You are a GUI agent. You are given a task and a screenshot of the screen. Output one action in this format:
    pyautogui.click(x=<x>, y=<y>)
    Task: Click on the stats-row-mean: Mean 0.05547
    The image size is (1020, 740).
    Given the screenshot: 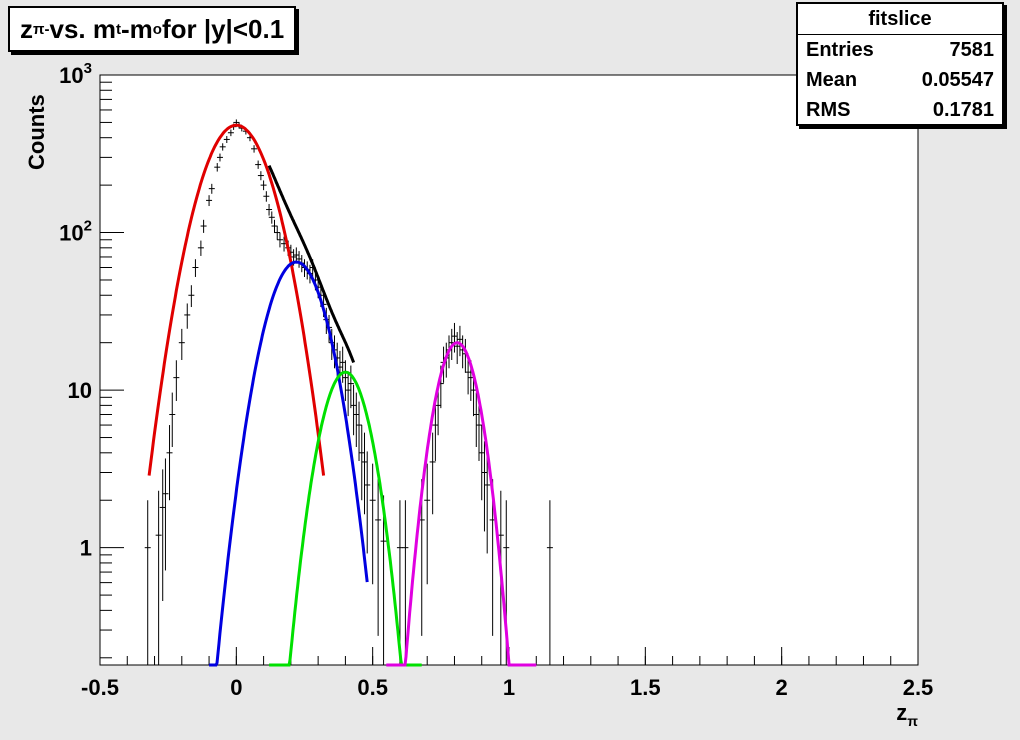 What is the action you would take?
    pyautogui.click(x=900, y=80)
    